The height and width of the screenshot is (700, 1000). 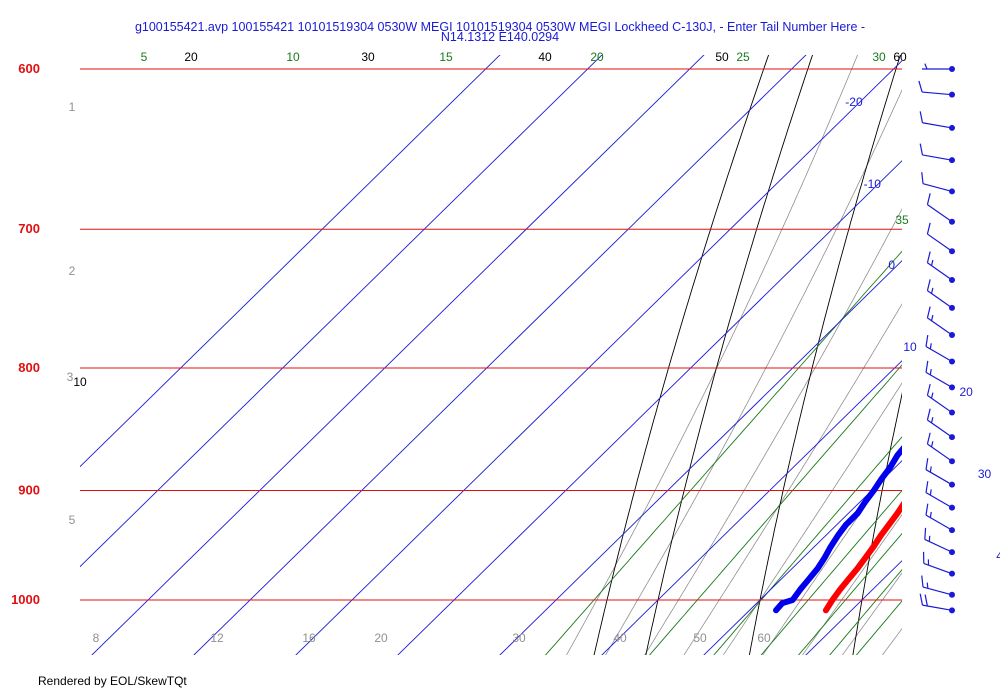 What do you see at coordinates (80, 382) in the screenshot?
I see `dry-adiabat-label: 10` at bounding box center [80, 382].